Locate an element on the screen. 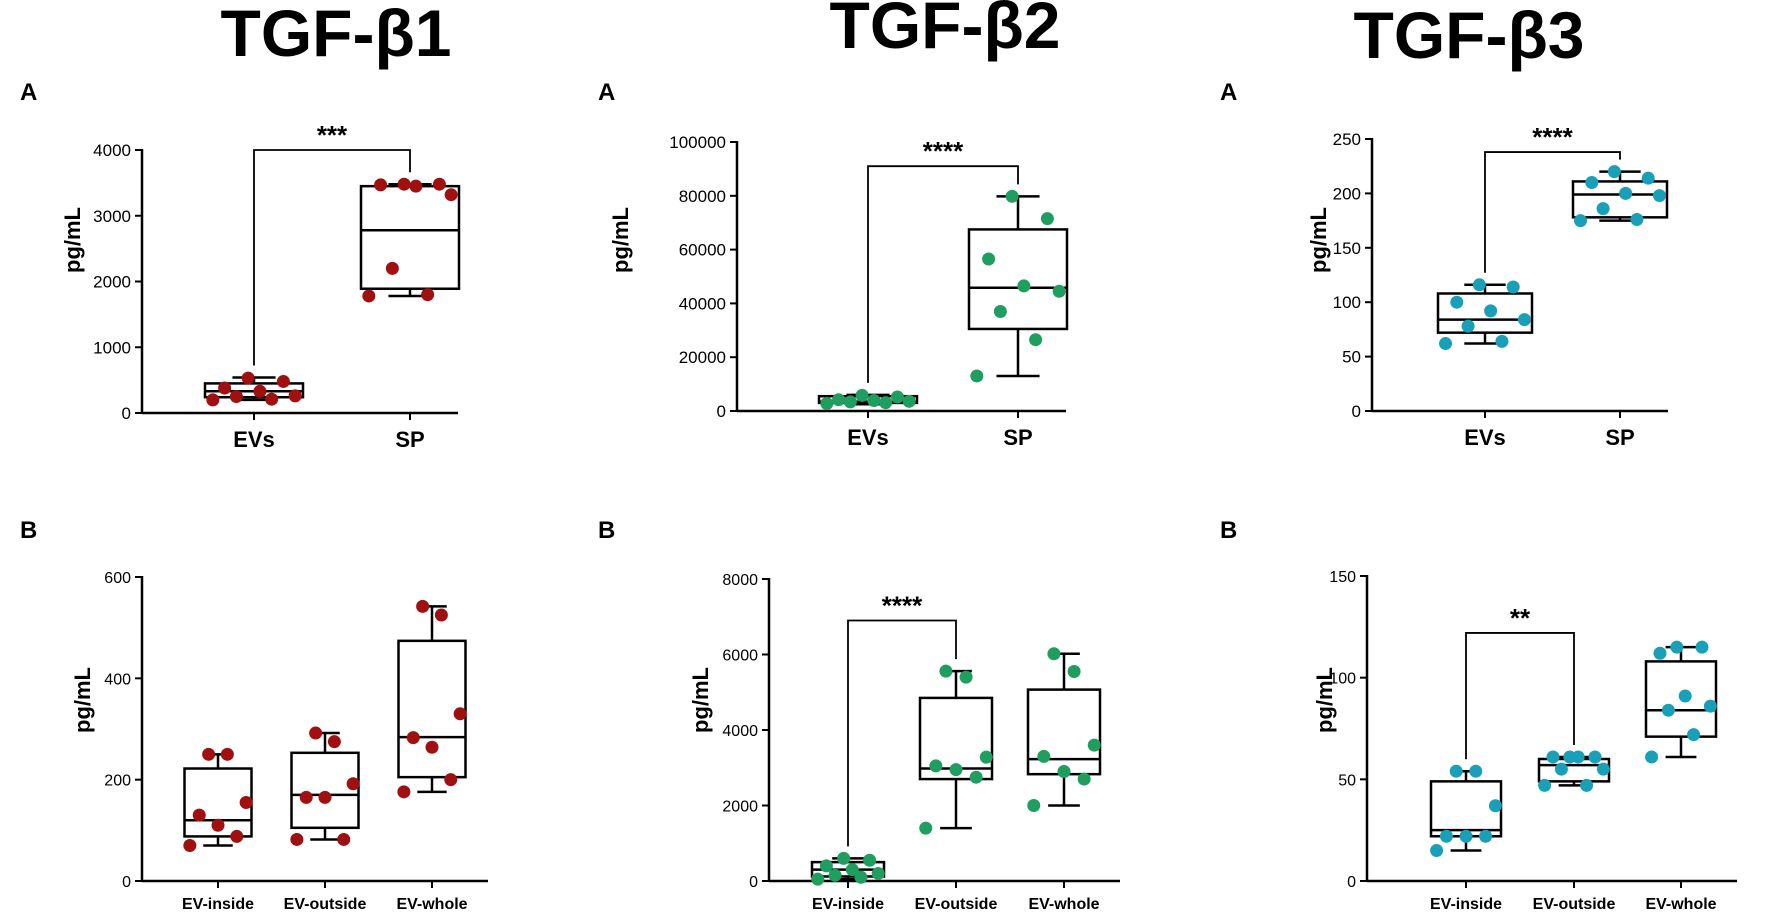 The width and height of the screenshot is (1772, 917). x-category-label: SP is located at coordinates (1017, 437).